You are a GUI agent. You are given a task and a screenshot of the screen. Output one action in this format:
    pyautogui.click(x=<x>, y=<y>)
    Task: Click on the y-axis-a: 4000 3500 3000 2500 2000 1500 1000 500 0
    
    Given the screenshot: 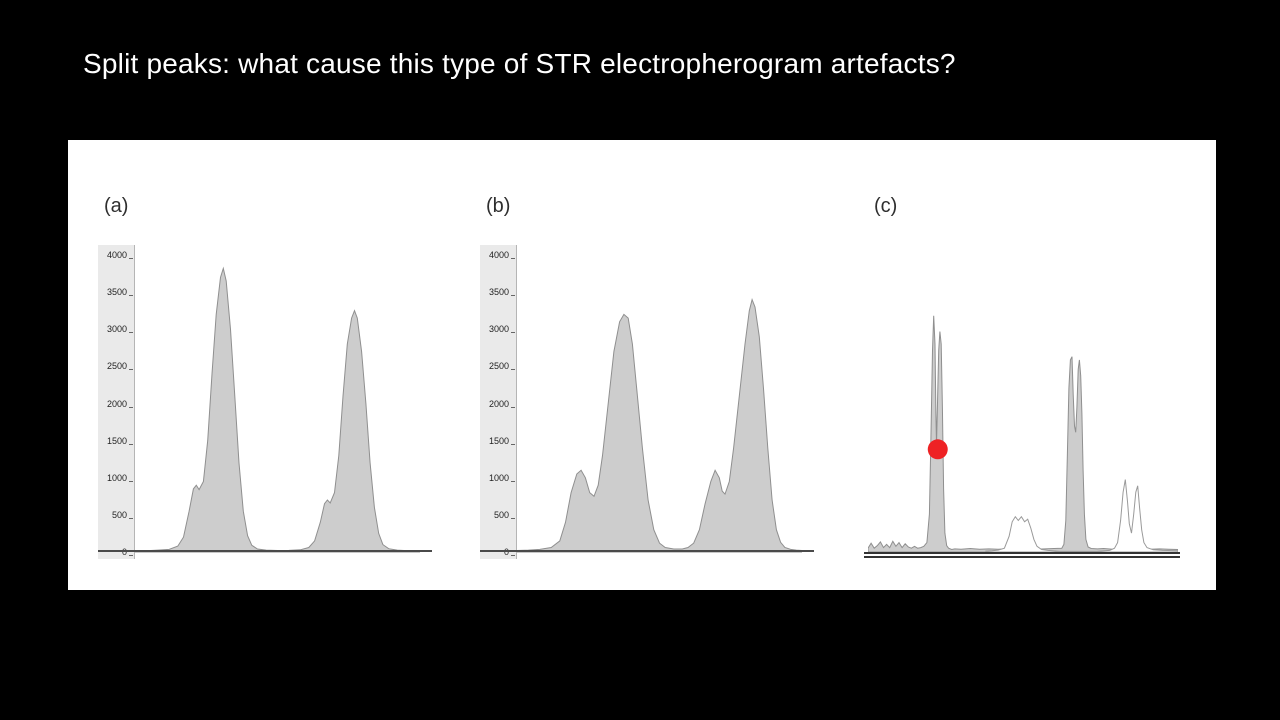 What is the action you would take?
    pyautogui.click(x=116, y=402)
    